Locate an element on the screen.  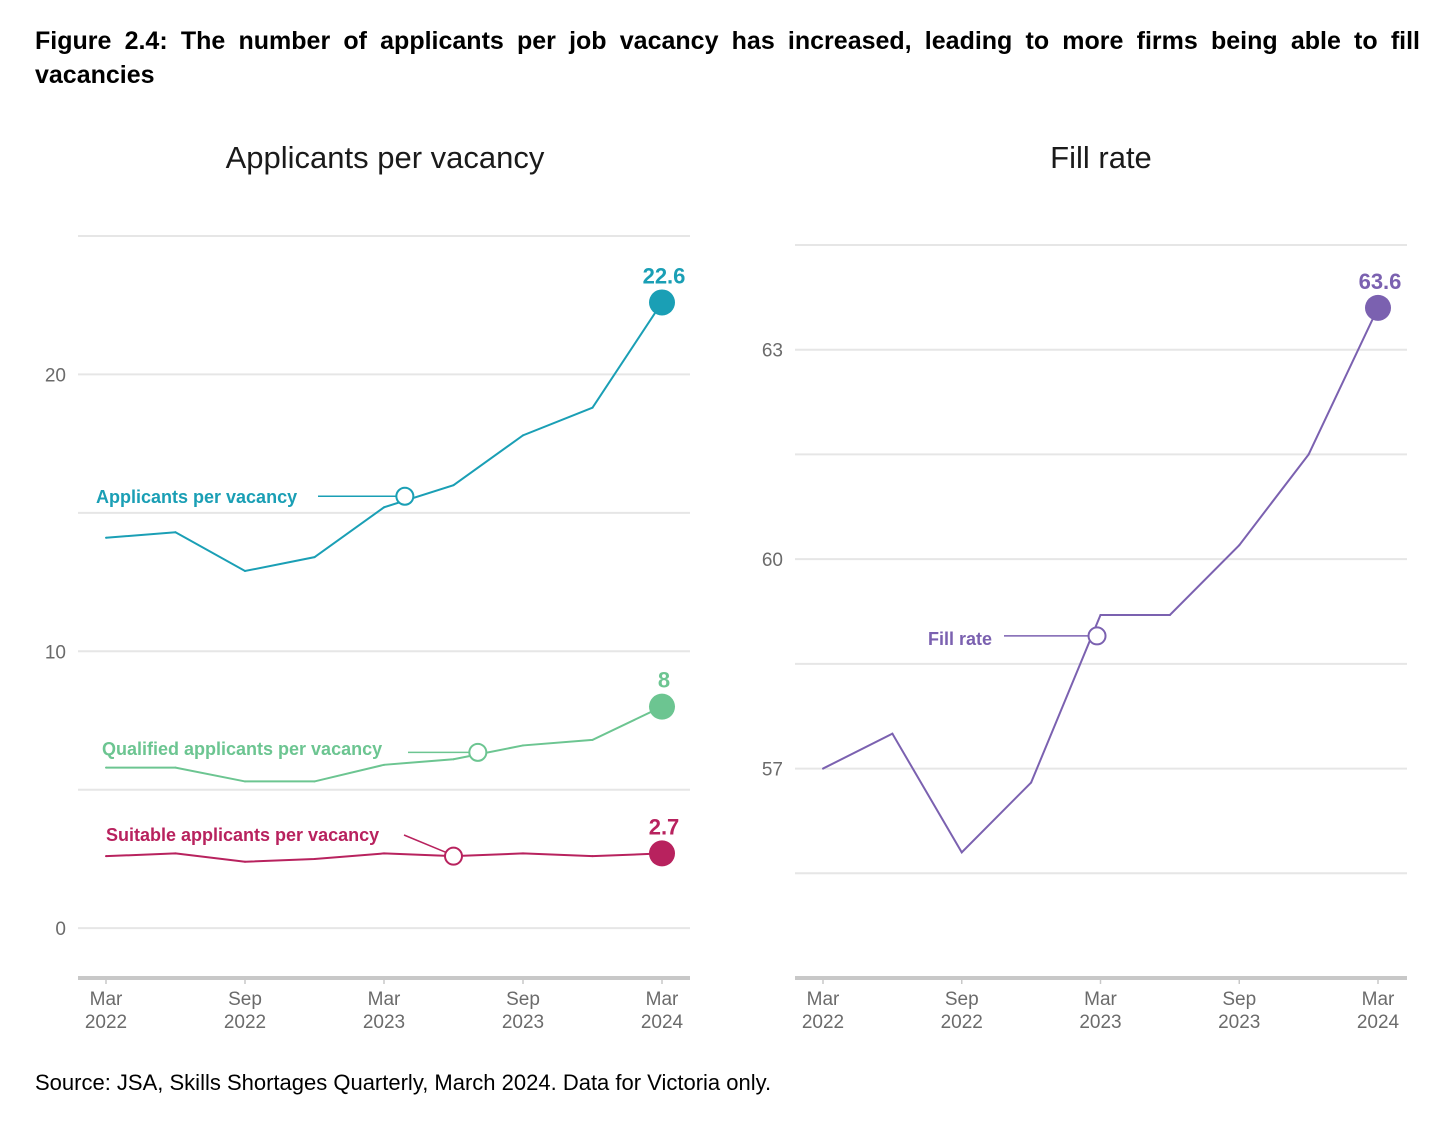
y-tick-label: 63 is located at coordinates (772, 351).